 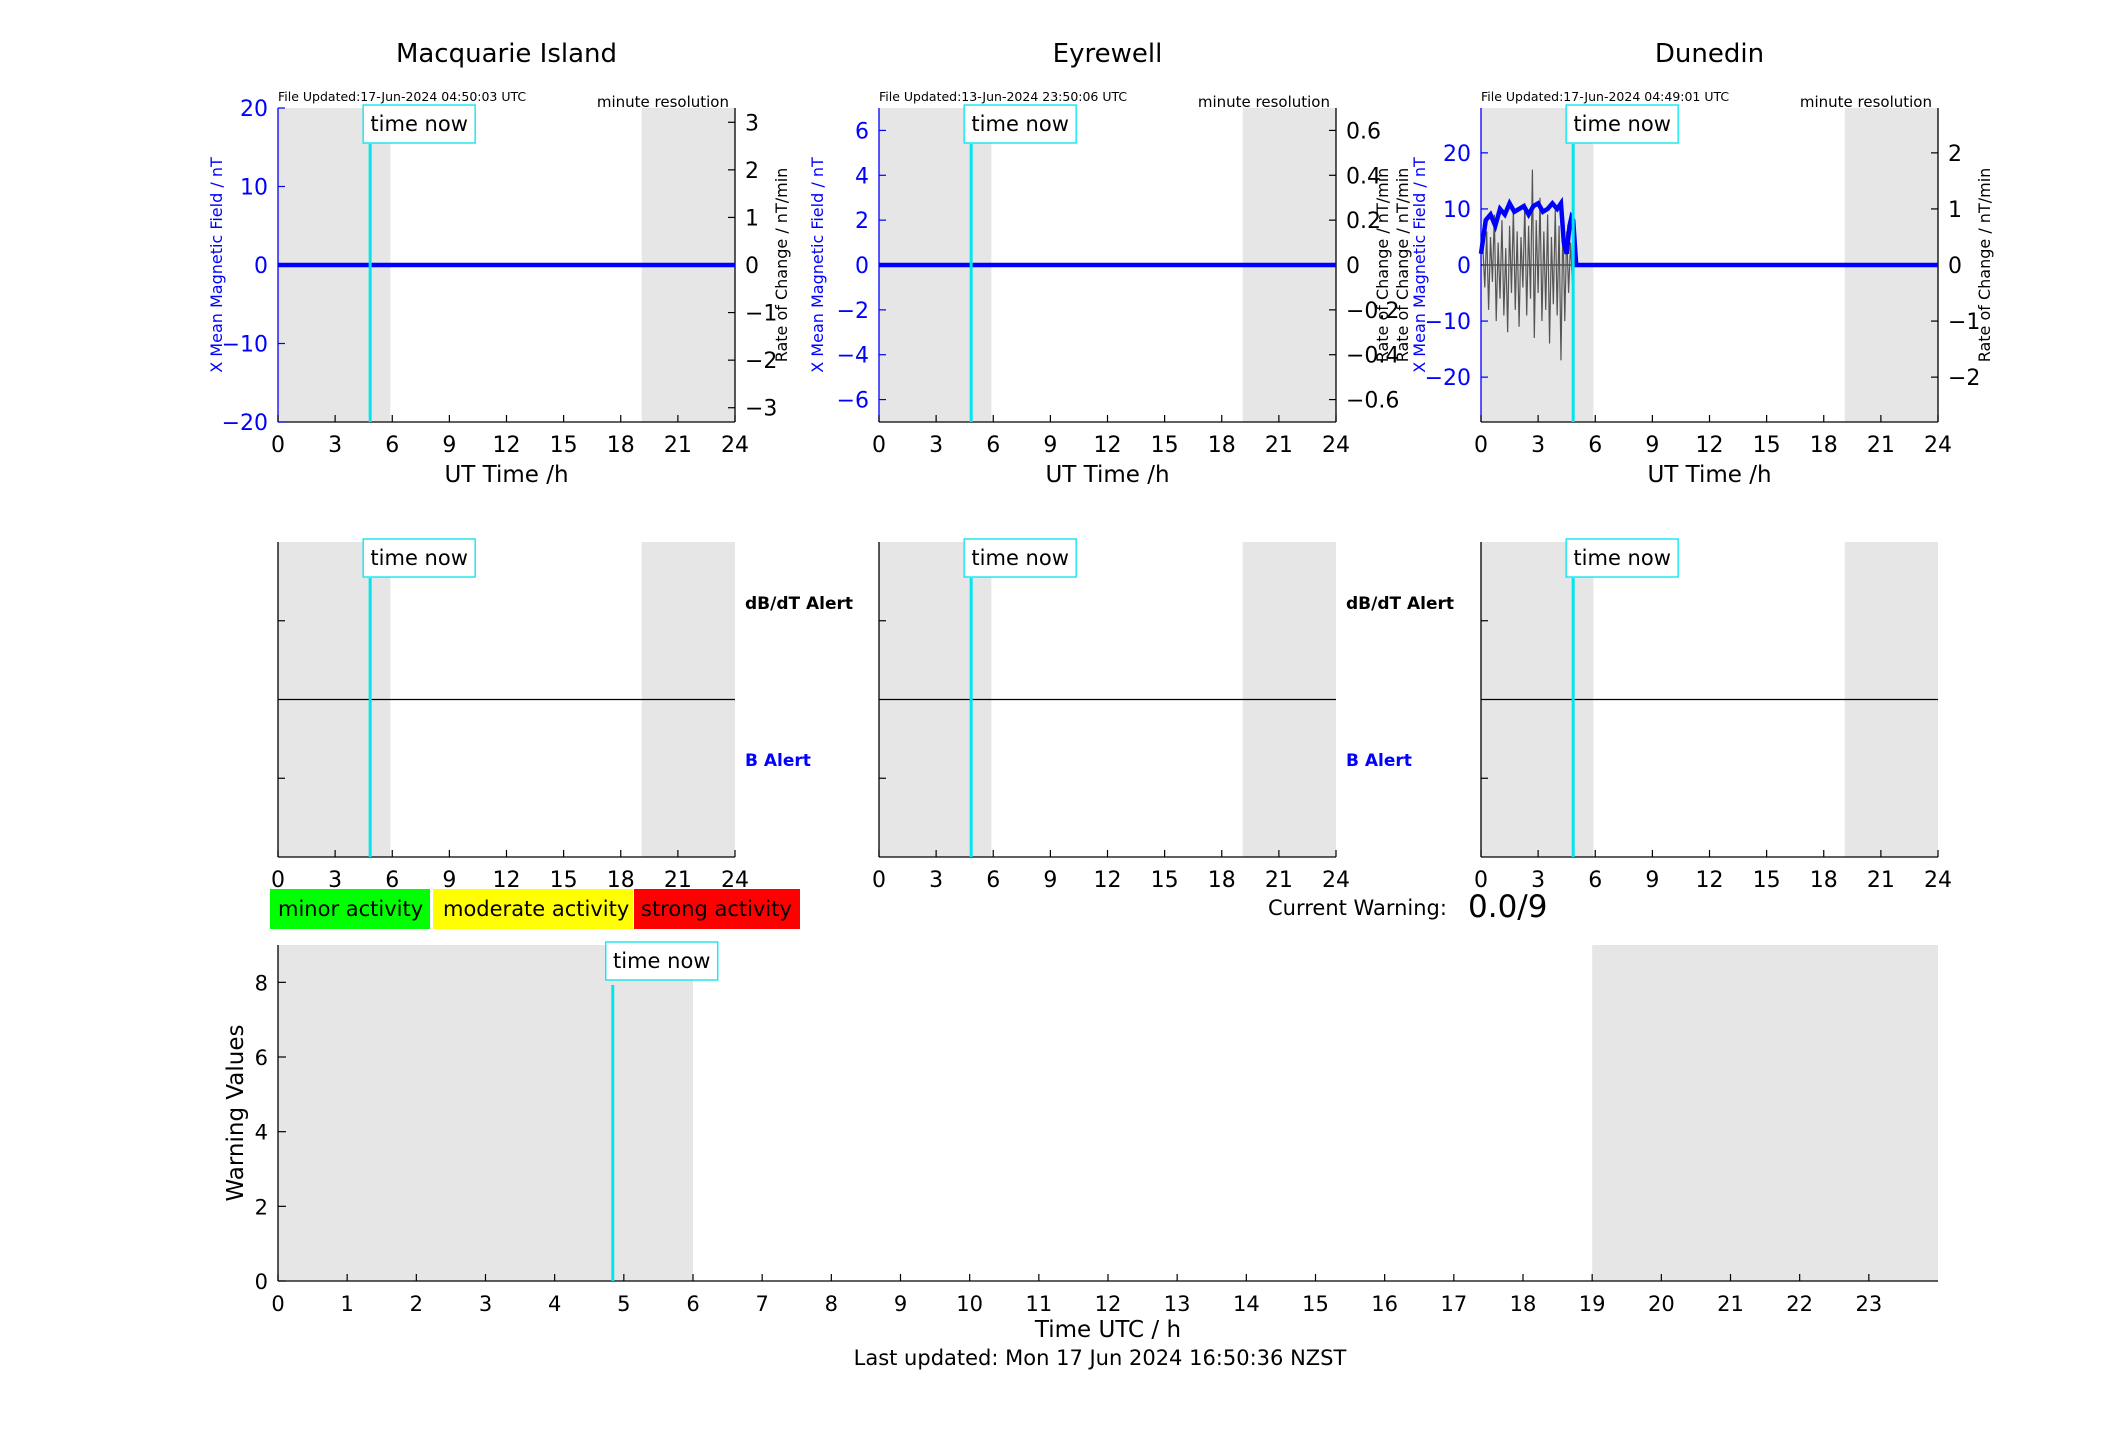 I want to click on y-left-tick-label: −2, so click(x=853, y=311).